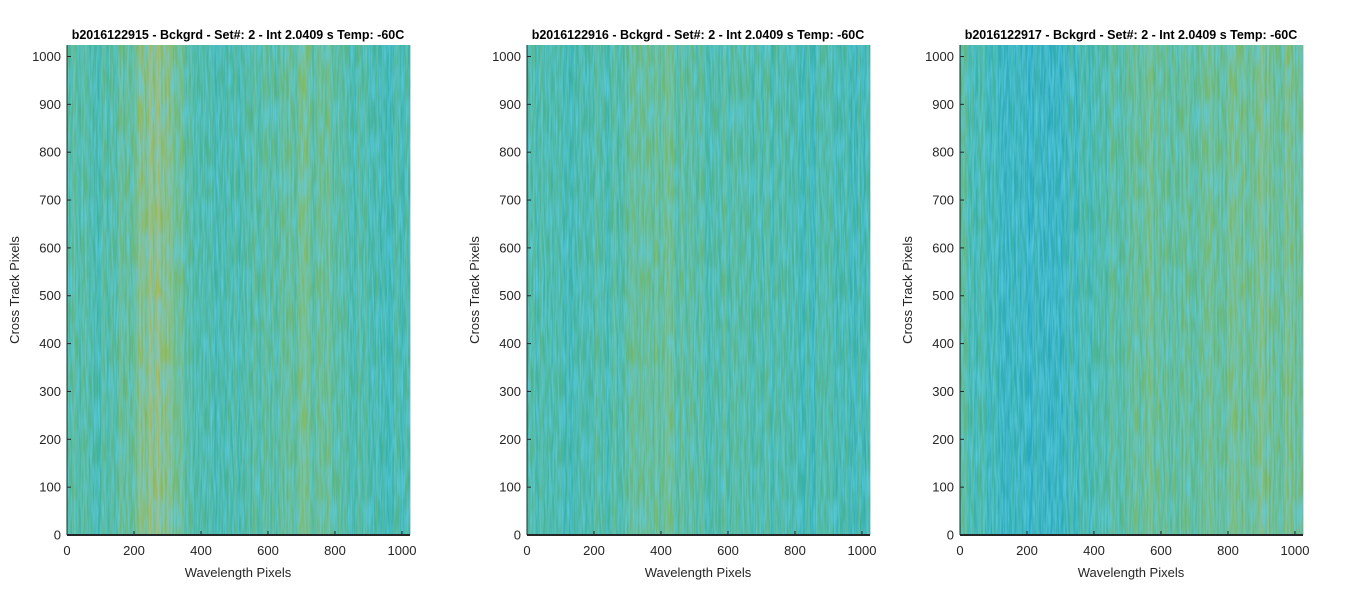 The width and height of the screenshot is (1350, 600). Describe the element at coordinates (943, 343) in the screenshot. I see `y-tick-label: 400` at that location.